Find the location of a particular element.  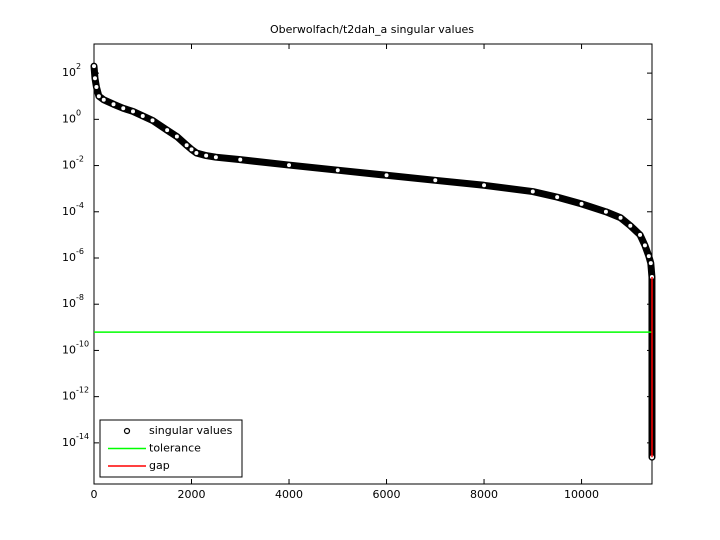

y-tick-label: 10⁻¹⁴ is located at coordinates (75, 440).